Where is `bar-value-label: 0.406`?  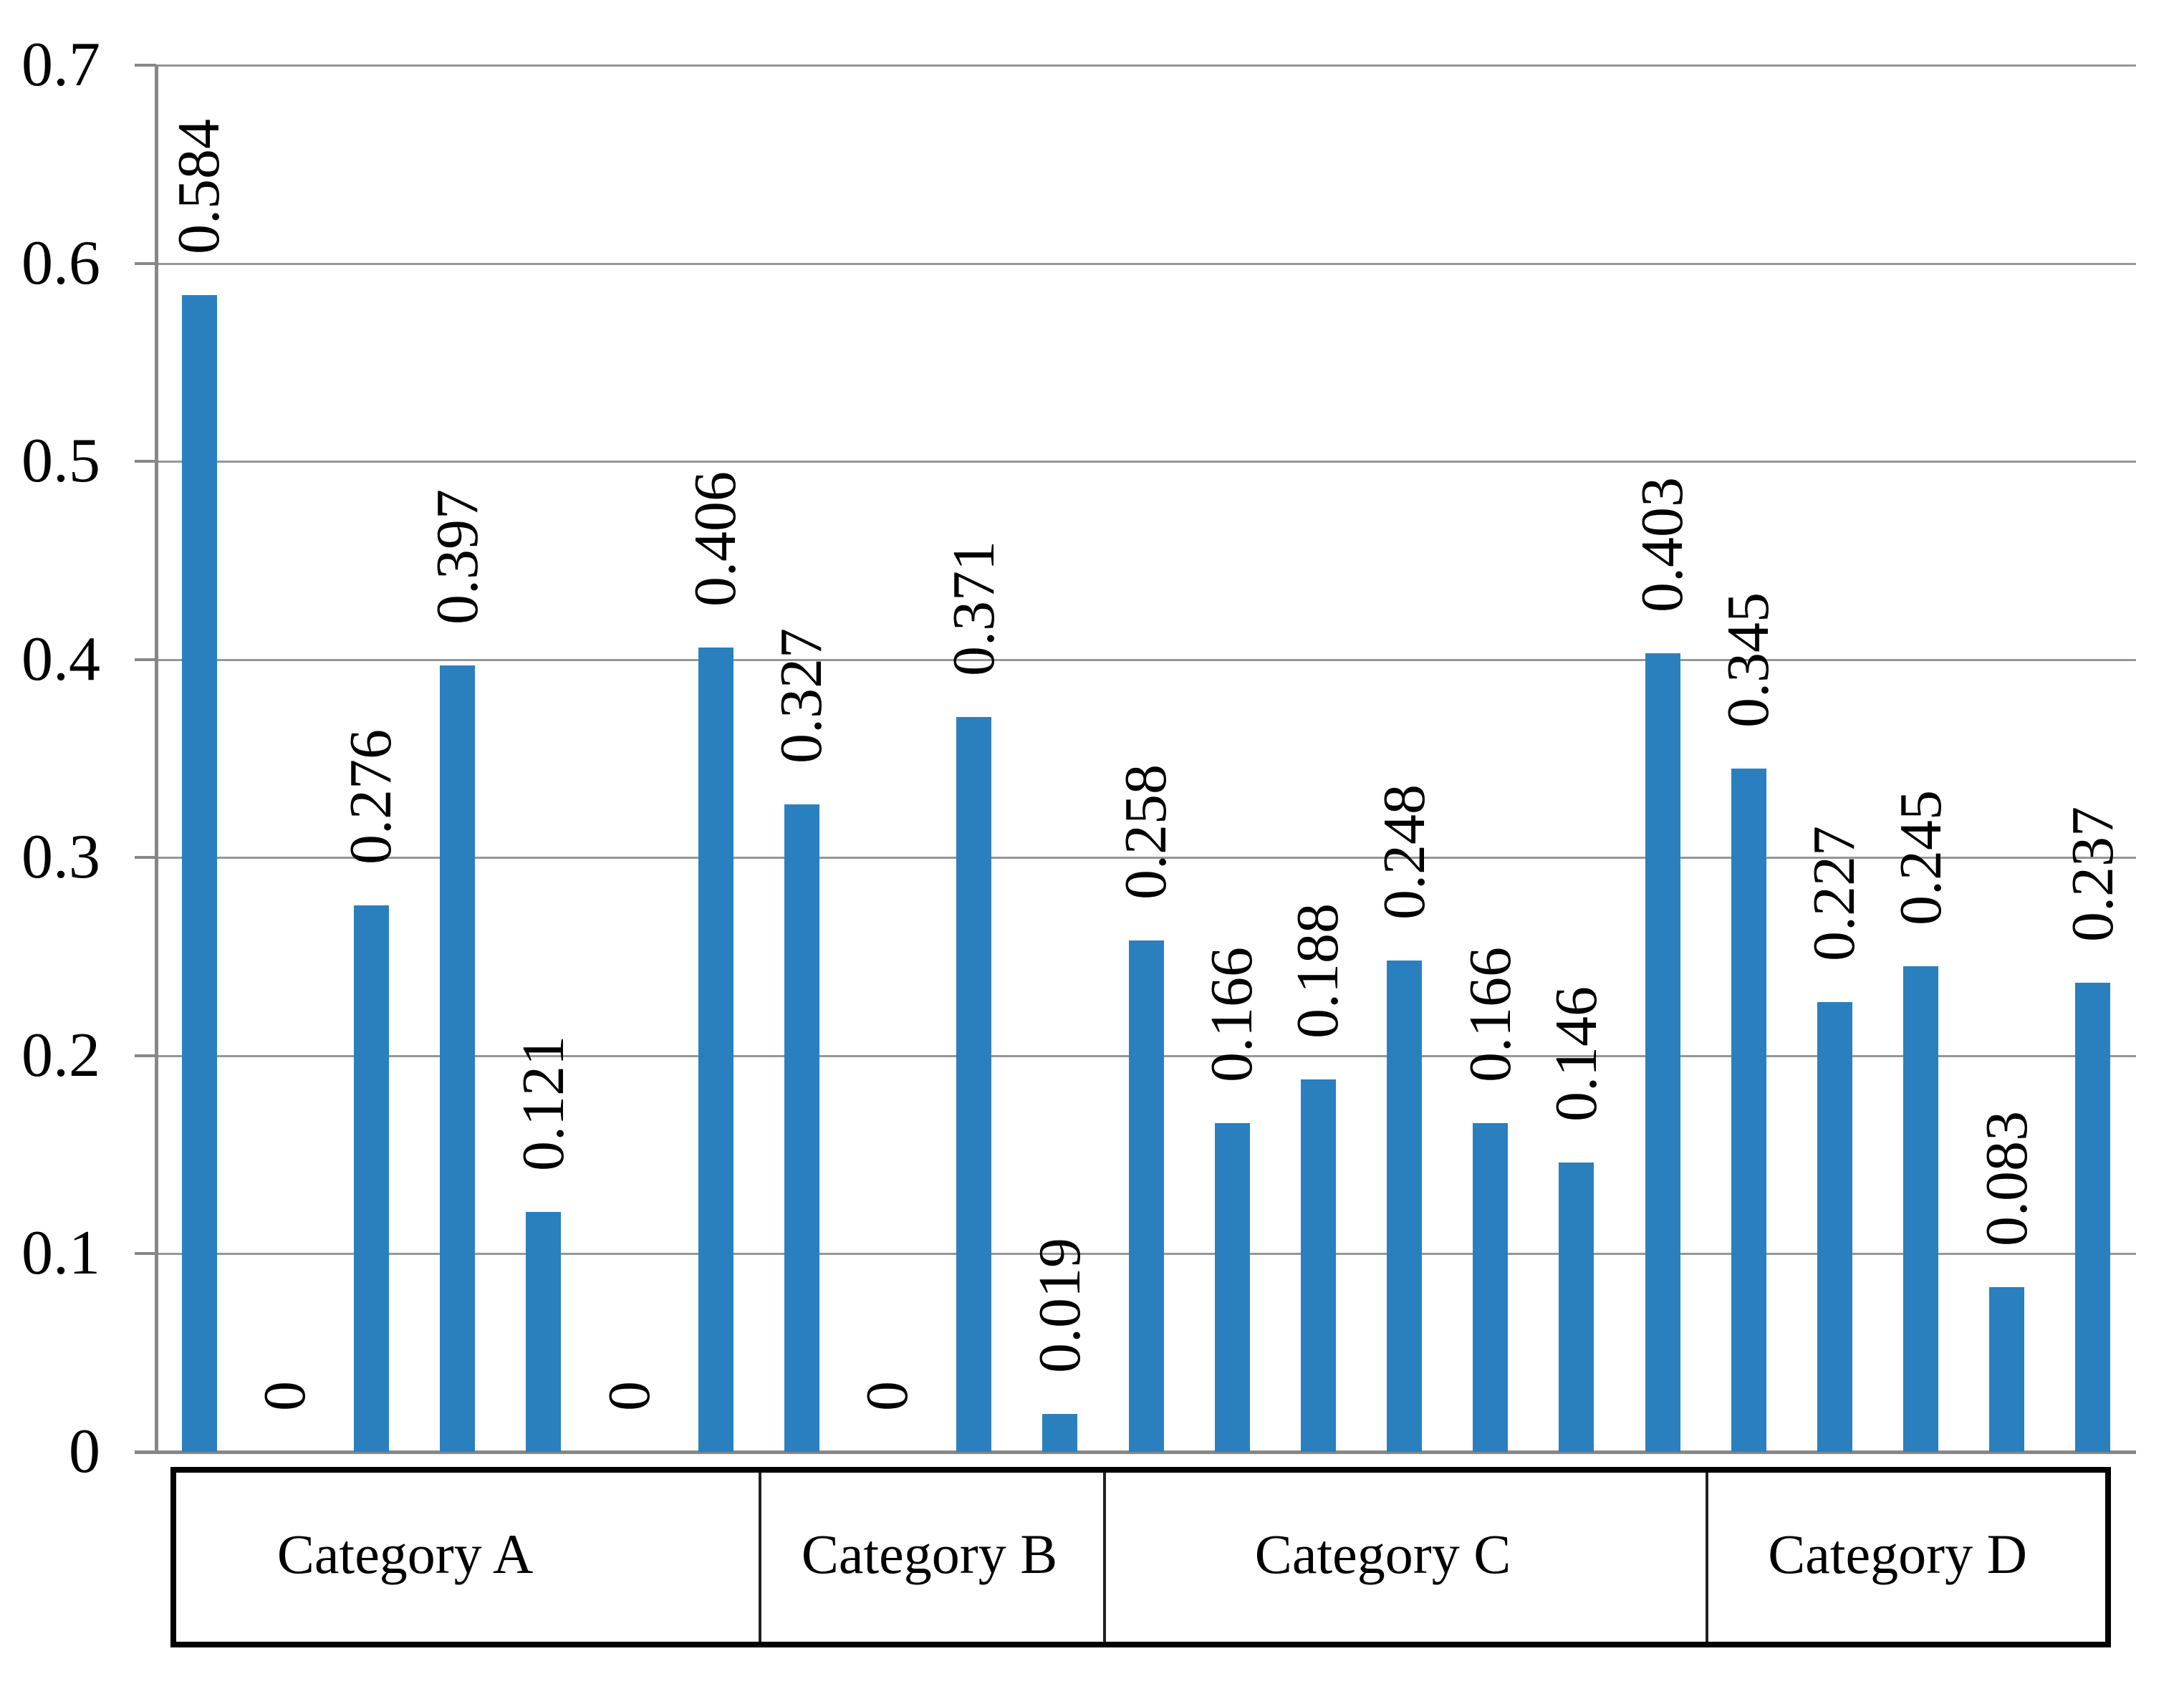 bar-value-label: 0.406 is located at coordinates (715, 539).